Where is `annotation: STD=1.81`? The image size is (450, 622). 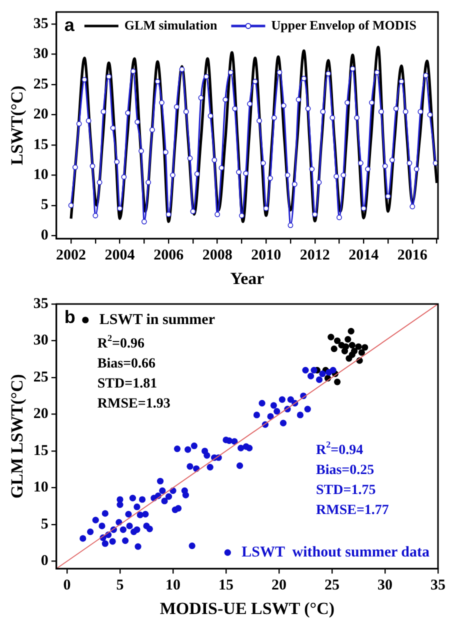
annotation: STD=1.81 is located at coordinates (127, 384).